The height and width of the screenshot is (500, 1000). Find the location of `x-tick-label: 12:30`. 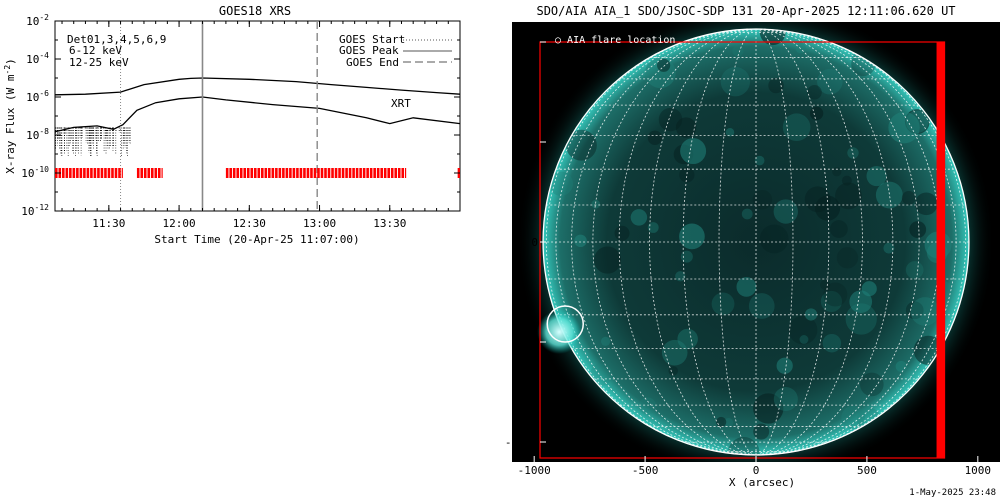

x-tick-label: 12:30 is located at coordinates (249, 223).